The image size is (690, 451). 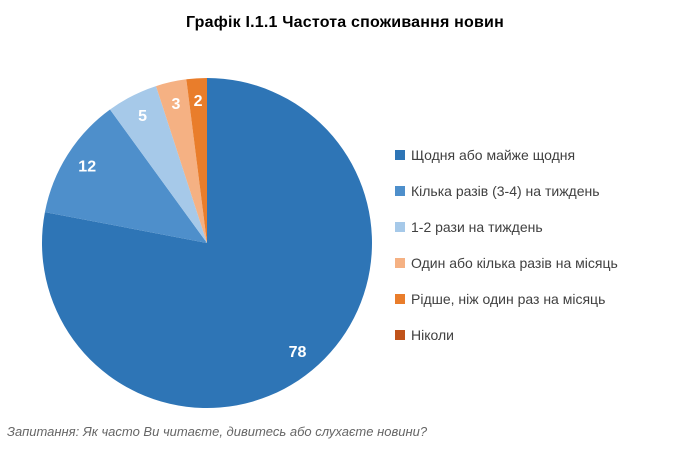 What do you see at coordinates (198, 101) in the screenshot?
I see `pie-slice-label-4: 2` at bounding box center [198, 101].